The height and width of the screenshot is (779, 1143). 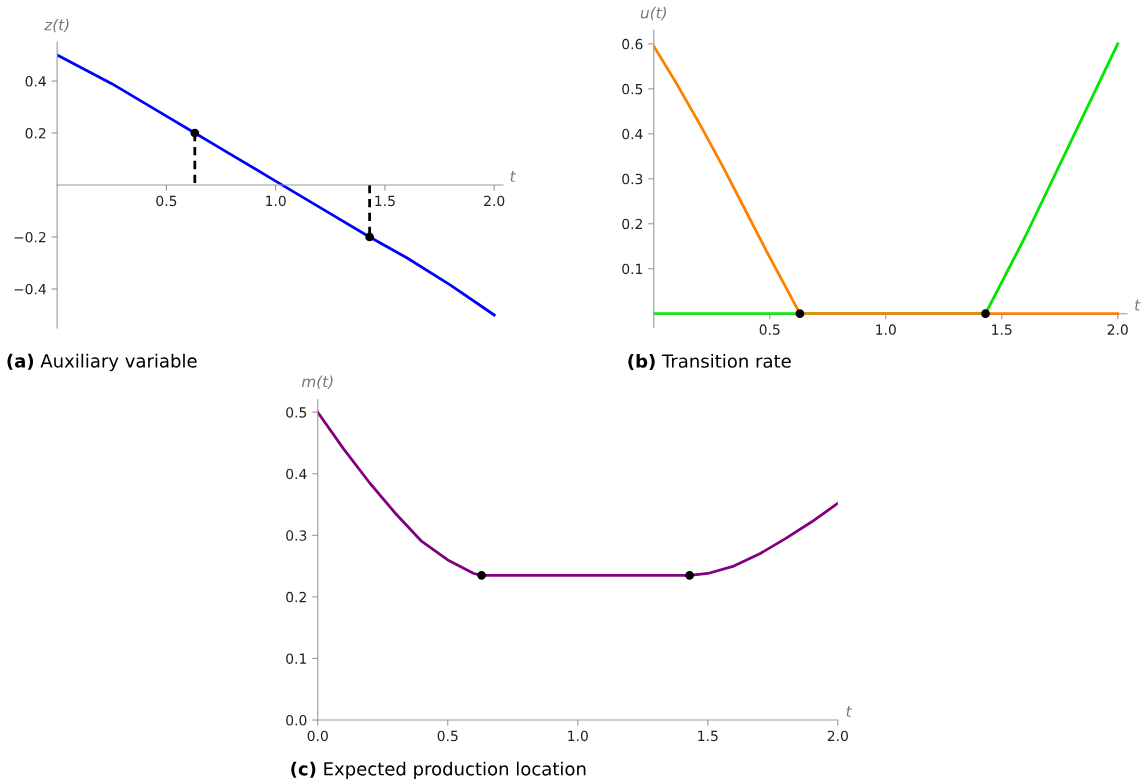 I want to click on y-tick-label: −0.2, so click(x=30, y=237).